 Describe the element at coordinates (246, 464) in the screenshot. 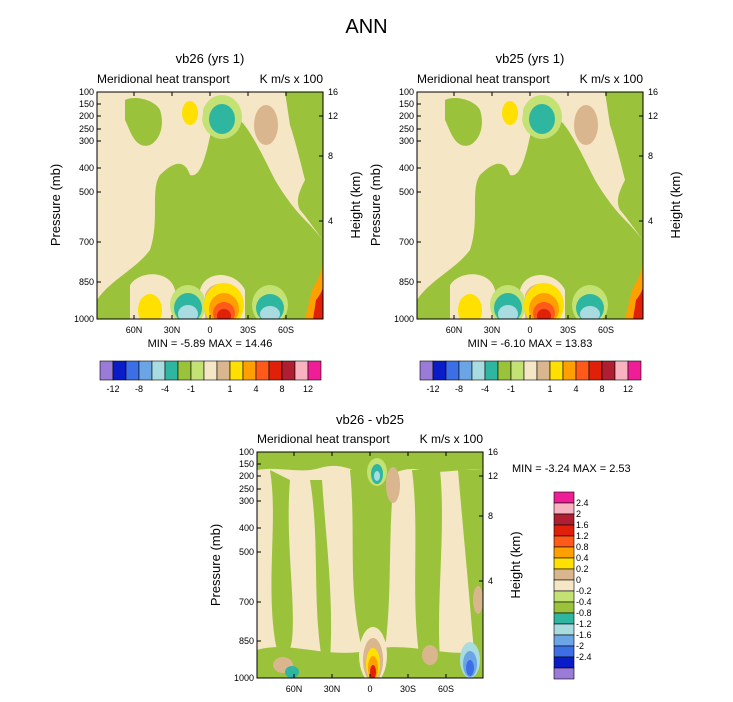

I see `y-tick-label: 150` at that location.